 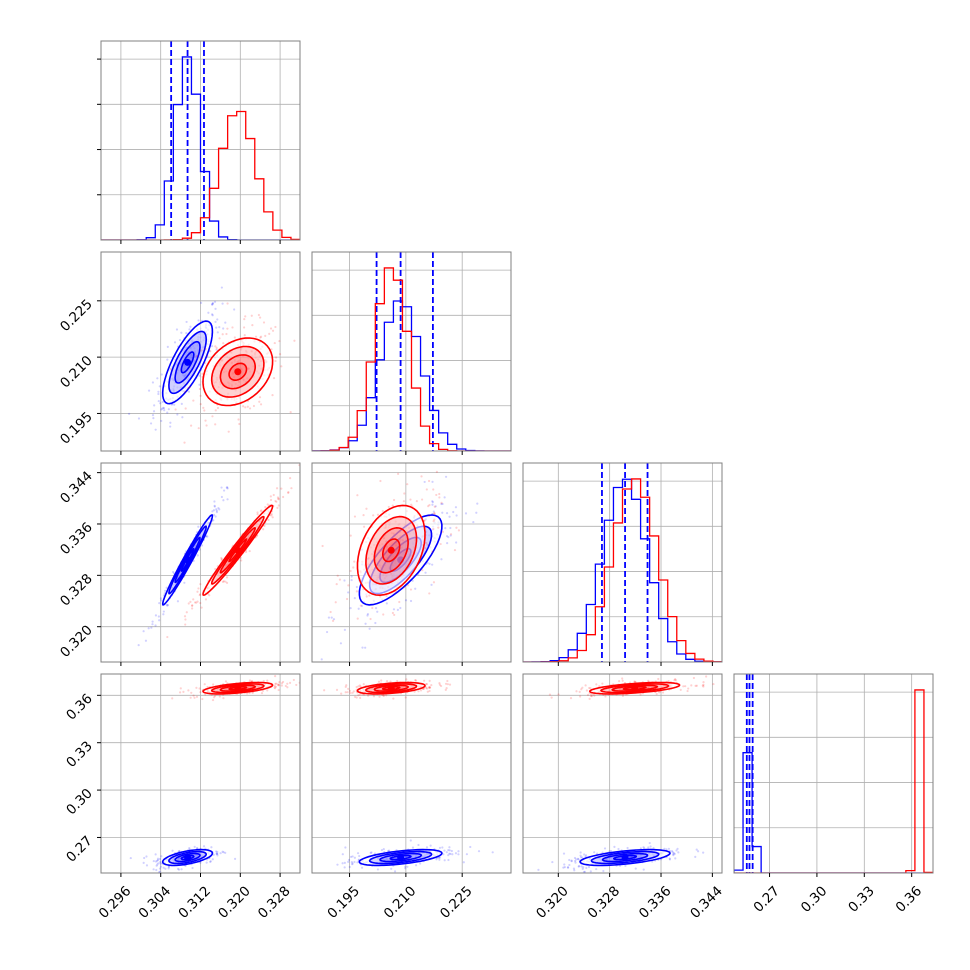 I want to click on y-tick-label: 0.328, so click(x=76, y=590).